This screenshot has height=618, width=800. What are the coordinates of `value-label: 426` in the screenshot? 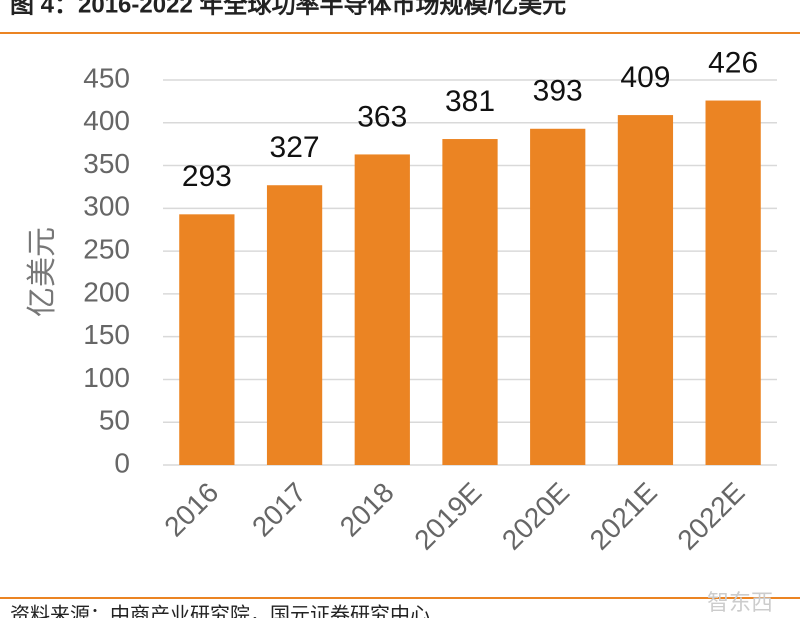 It's located at (733, 62).